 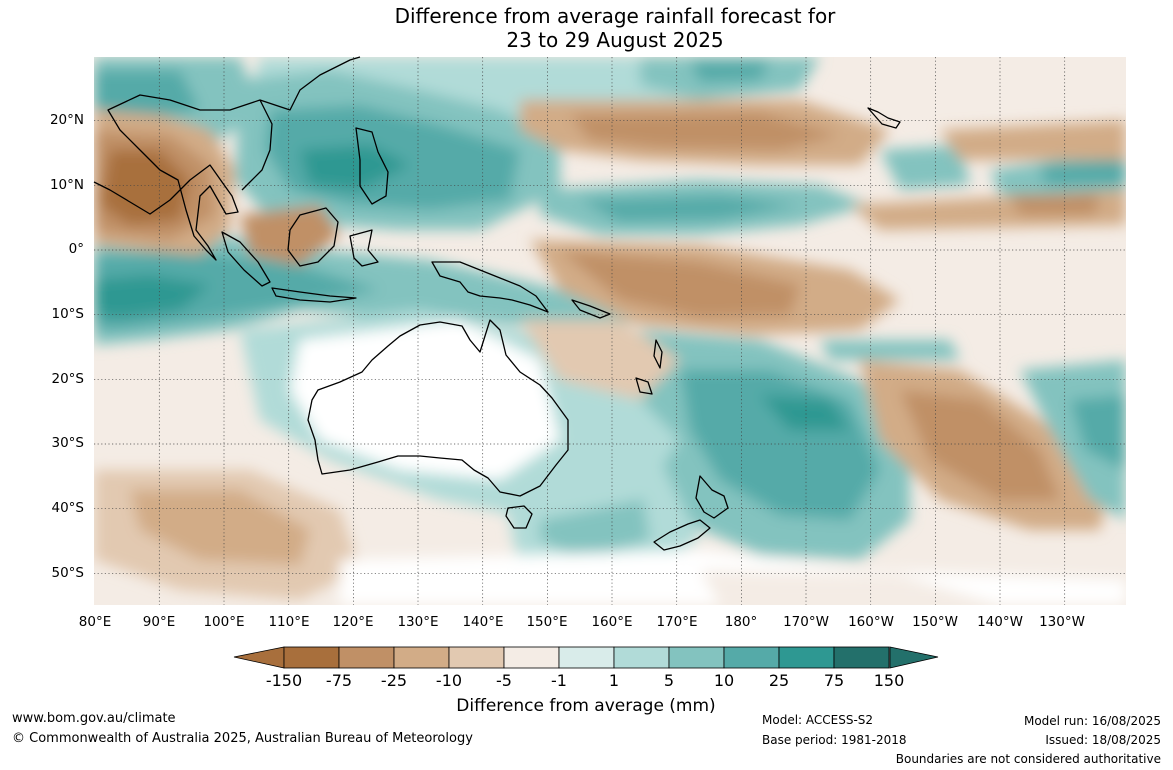 What do you see at coordinates (614, 680) in the screenshot?
I see `colorbar-label: 1` at bounding box center [614, 680].